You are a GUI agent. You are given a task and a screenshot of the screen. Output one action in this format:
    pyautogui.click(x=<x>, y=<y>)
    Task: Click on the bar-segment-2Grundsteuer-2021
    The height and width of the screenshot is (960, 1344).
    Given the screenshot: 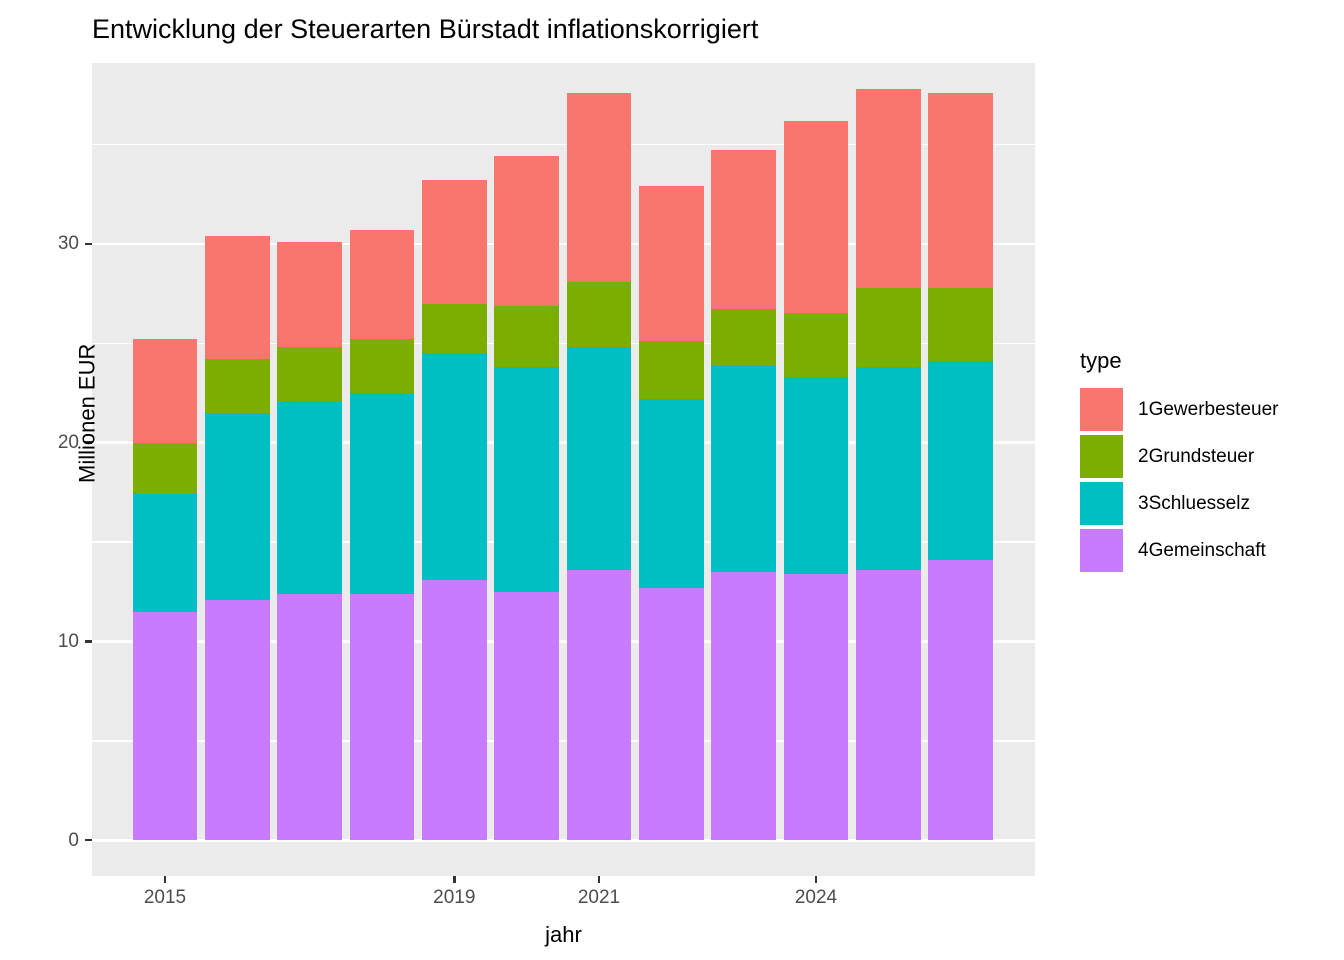 What is the action you would take?
    pyautogui.click(x=599, y=314)
    